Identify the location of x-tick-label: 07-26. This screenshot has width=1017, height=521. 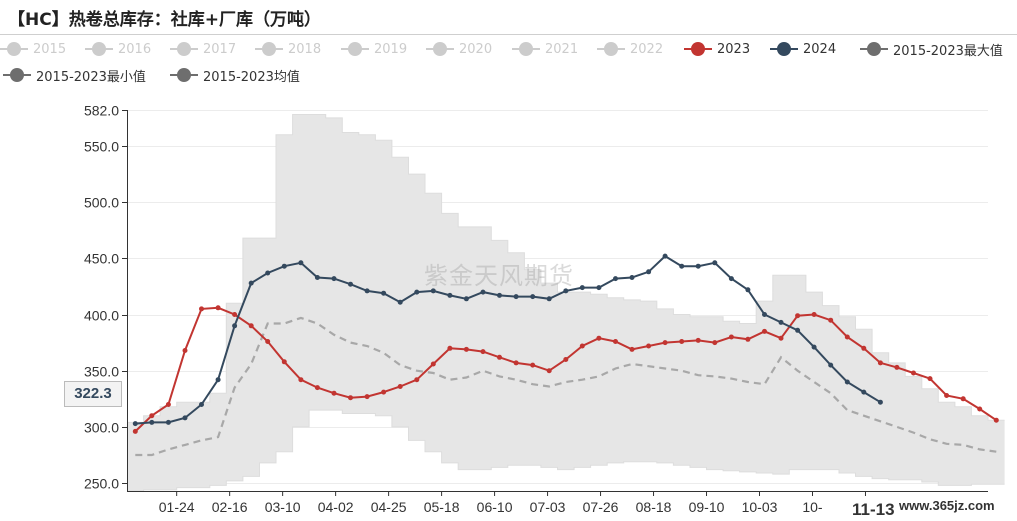
(601, 507).